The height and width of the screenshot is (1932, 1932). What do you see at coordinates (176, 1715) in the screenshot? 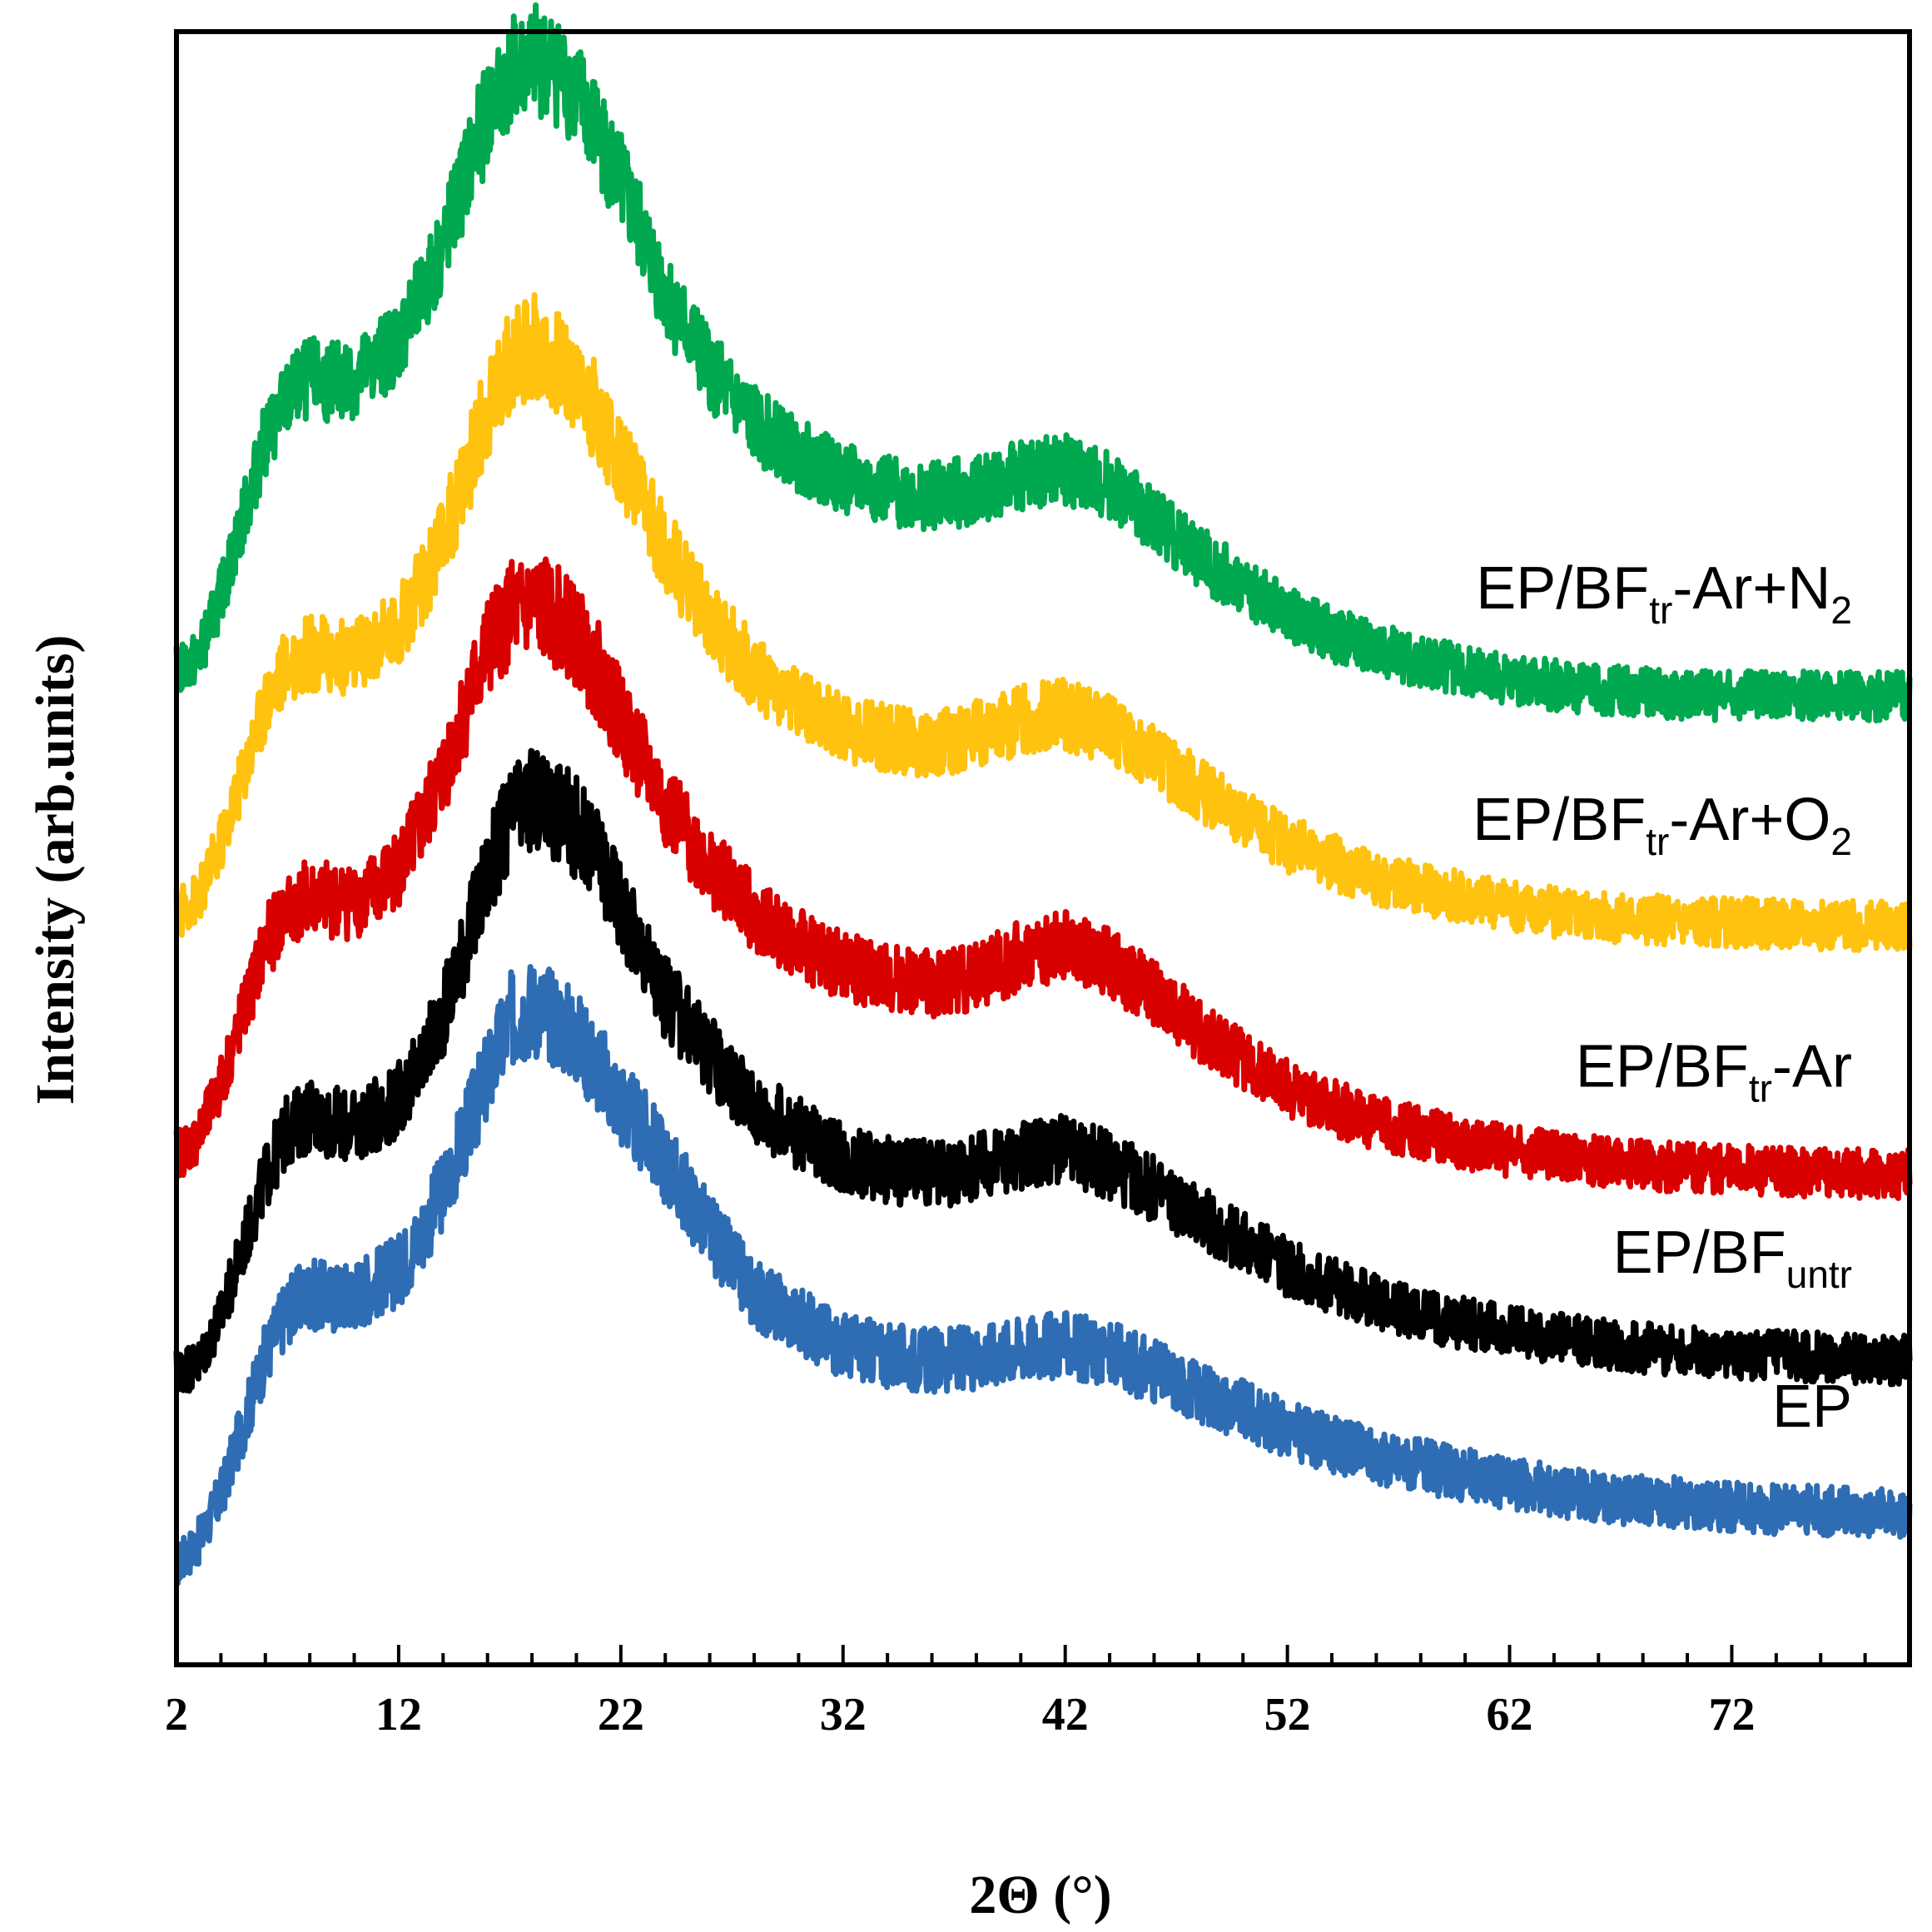
I see `x-tick-label: 2` at bounding box center [176, 1715].